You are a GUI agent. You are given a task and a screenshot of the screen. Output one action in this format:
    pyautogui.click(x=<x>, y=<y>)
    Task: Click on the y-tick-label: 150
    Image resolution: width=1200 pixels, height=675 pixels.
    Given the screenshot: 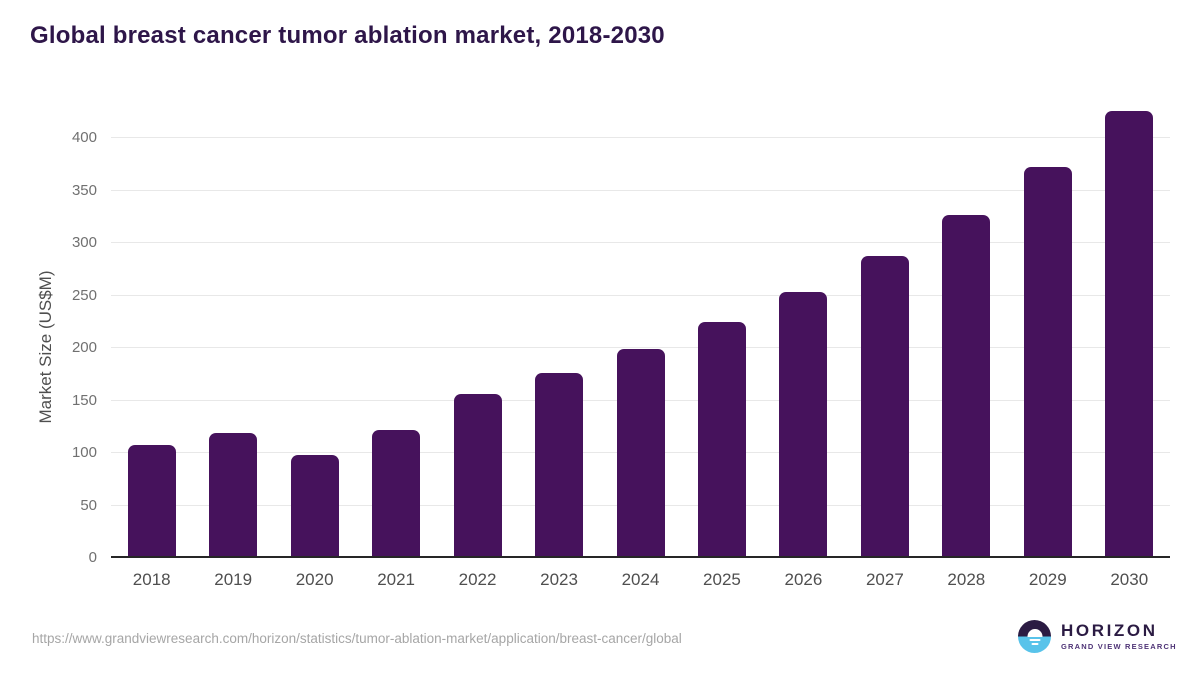 What is the action you would take?
    pyautogui.click(x=84, y=400)
    